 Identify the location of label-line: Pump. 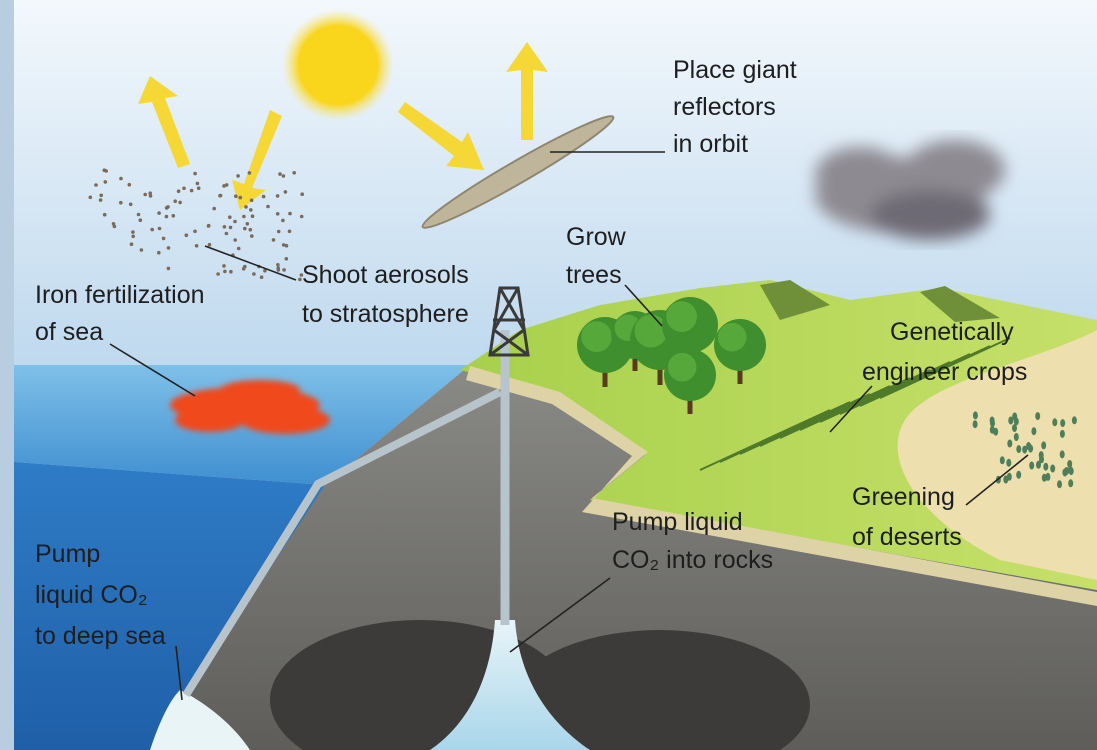
(67, 554).